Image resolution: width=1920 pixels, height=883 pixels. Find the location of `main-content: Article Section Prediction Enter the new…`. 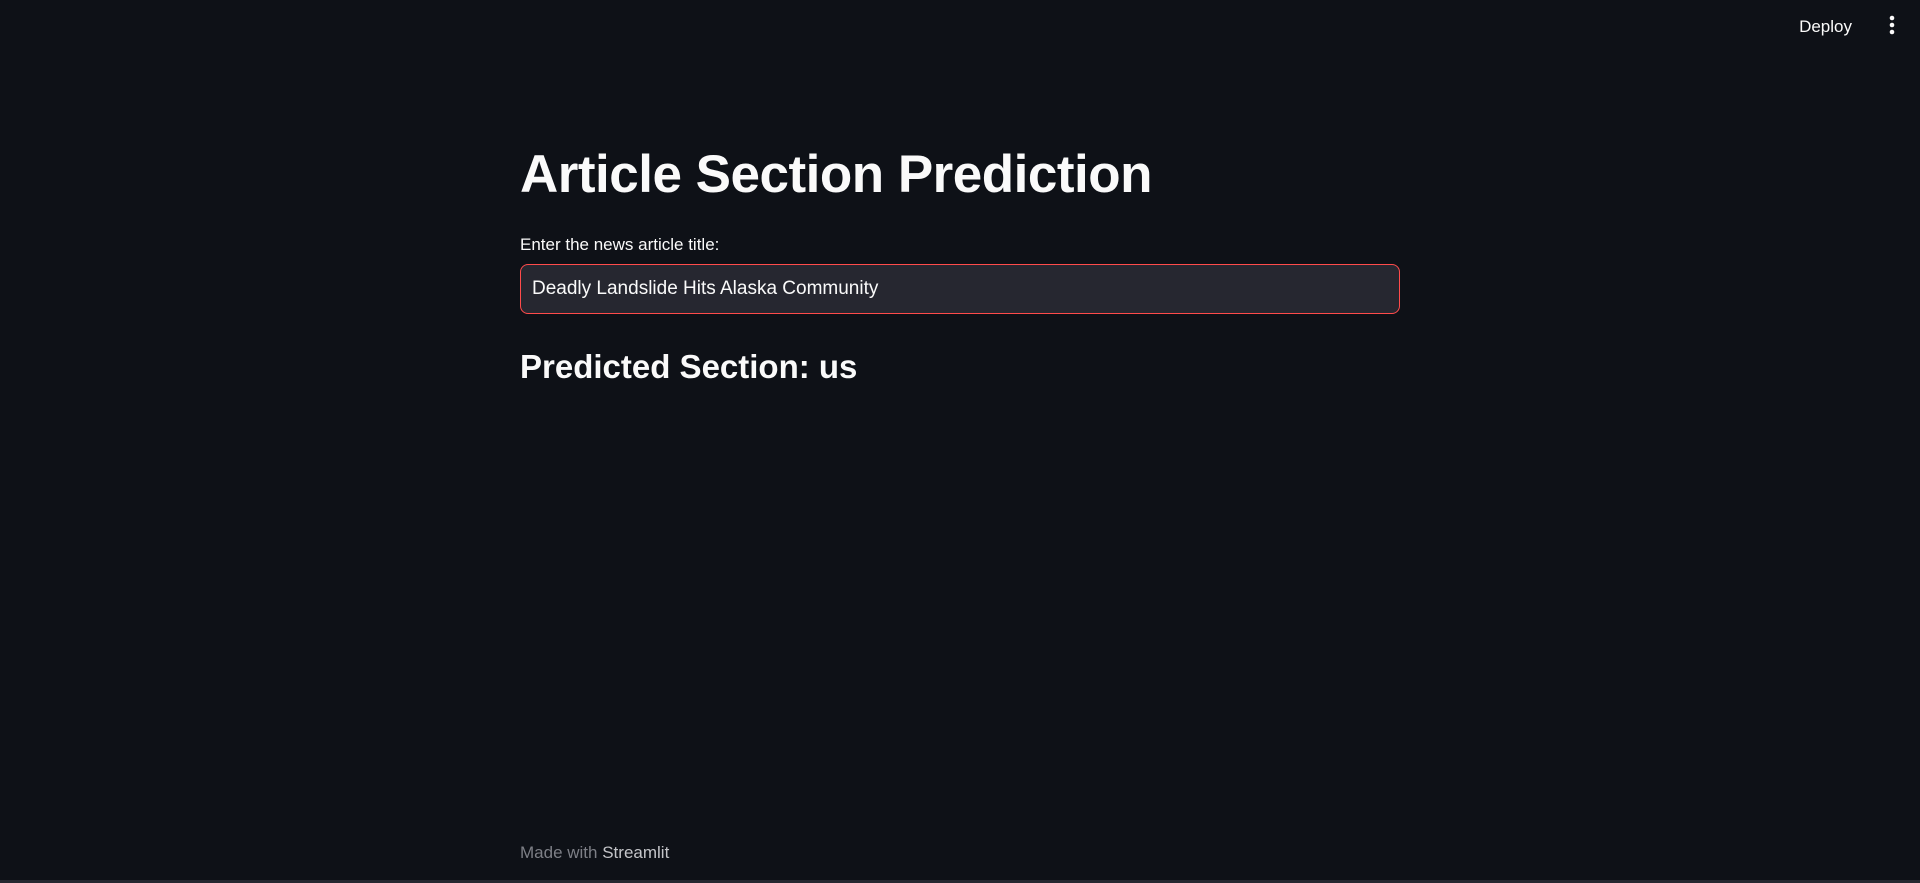

main-content: Article Section Prediction Enter the new… is located at coordinates (960, 264).